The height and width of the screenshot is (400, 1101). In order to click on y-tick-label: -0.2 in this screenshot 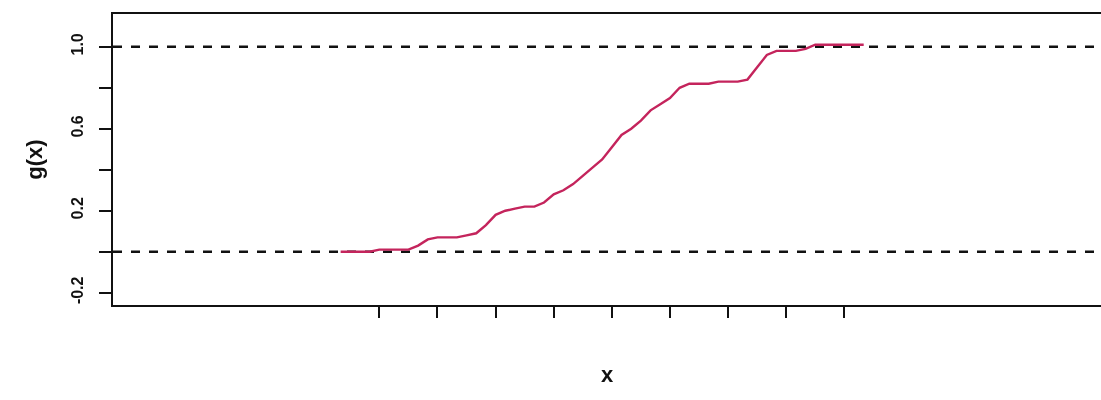, I will do `click(77, 290)`.